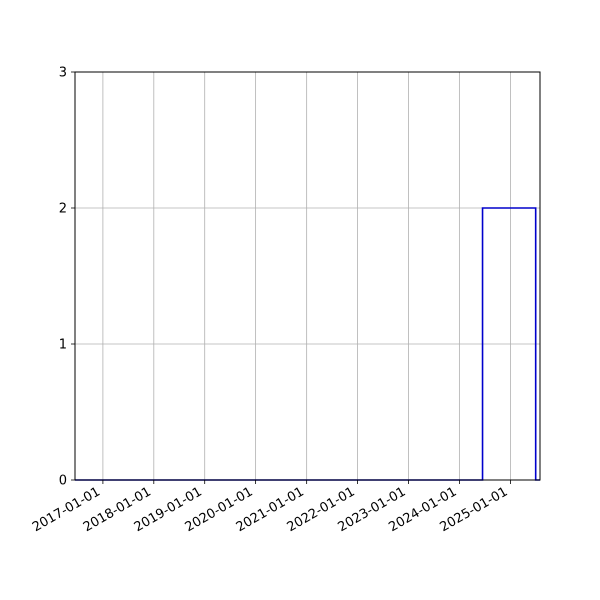 The width and height of the screenshot is (600, 600). Describe the element at coordinates (63, 345) in the screenshot. I see `y-tick-label: 1` at that location.